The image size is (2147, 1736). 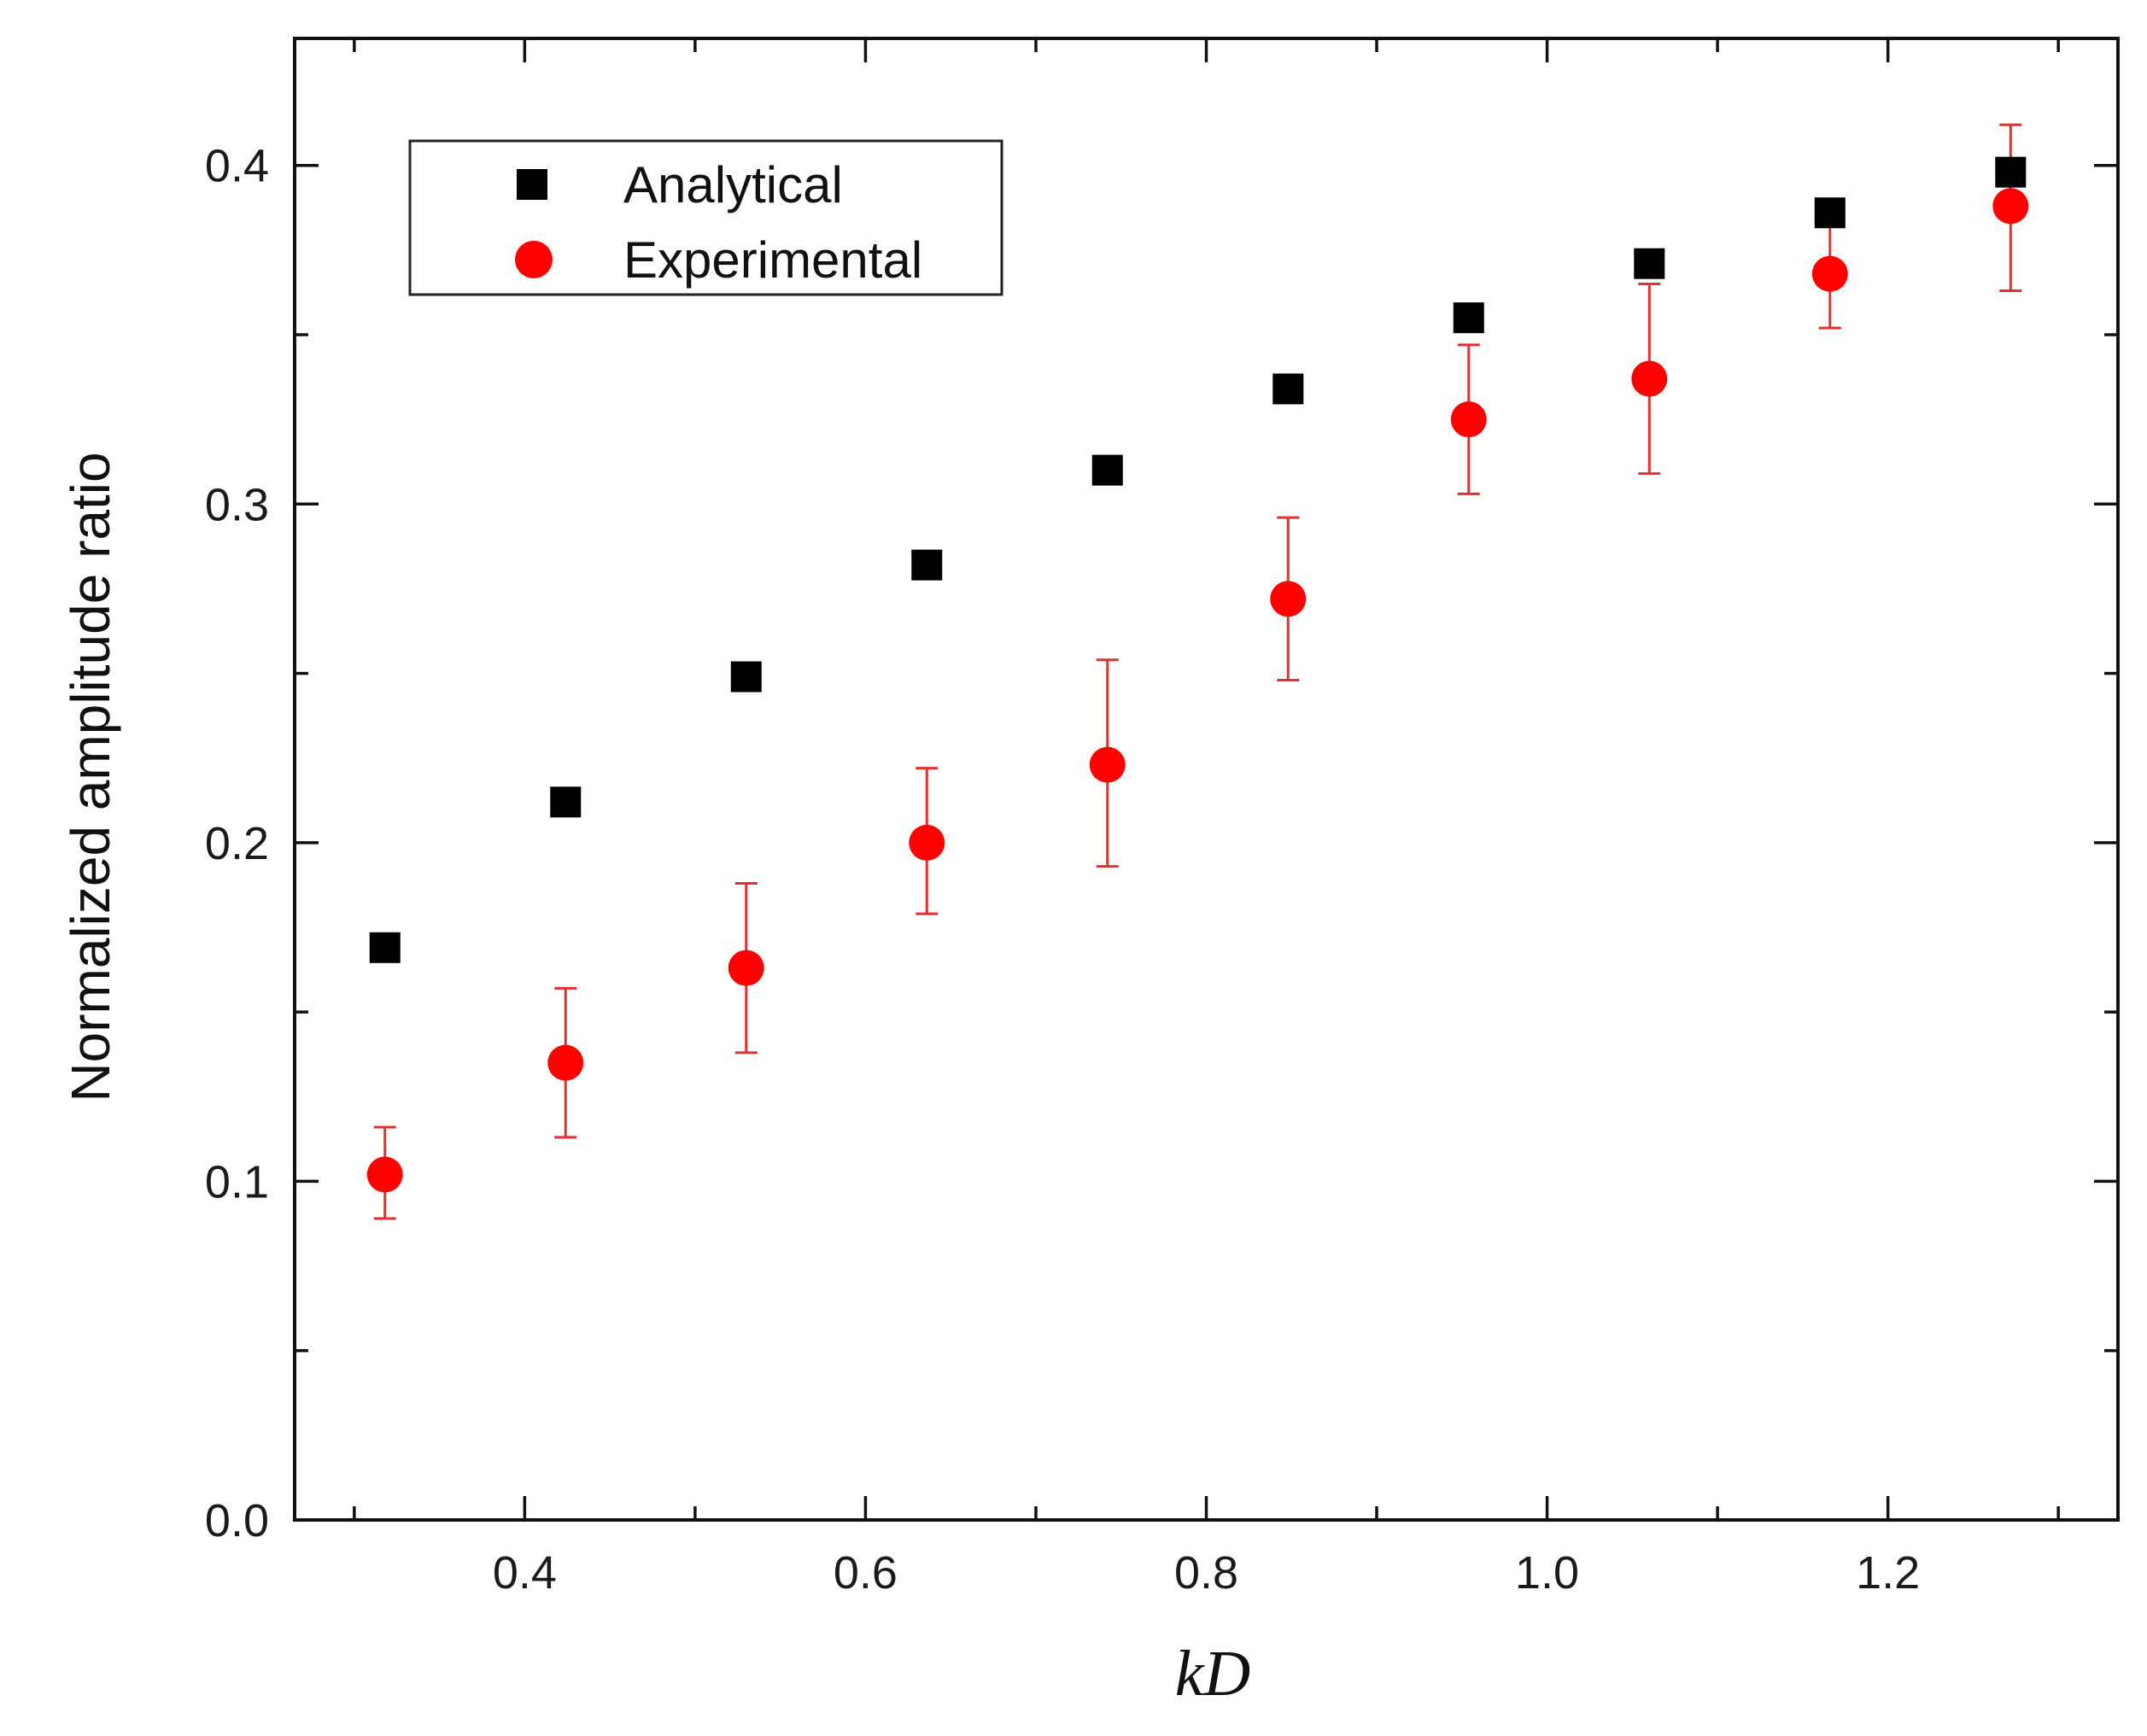 I want to click on legend-label-analytical: Analytical, so click(x=733, y=185).